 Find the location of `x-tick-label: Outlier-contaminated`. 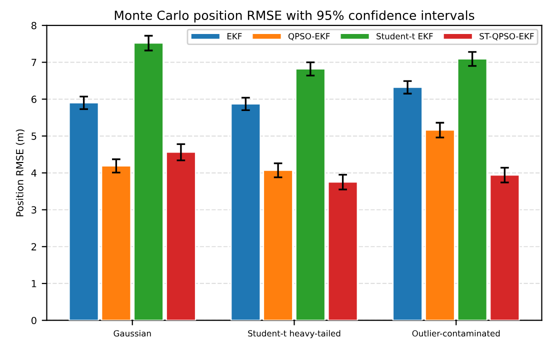

x-tick-label: Outlier-contaminated is located at coordinates (456, 333).